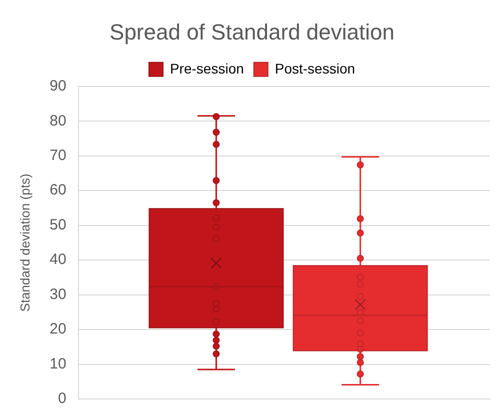  Describe the element at coordinates (24, 243) in the screenshot. I see `y-axis-title: Standard deviation (pts)` at that location.